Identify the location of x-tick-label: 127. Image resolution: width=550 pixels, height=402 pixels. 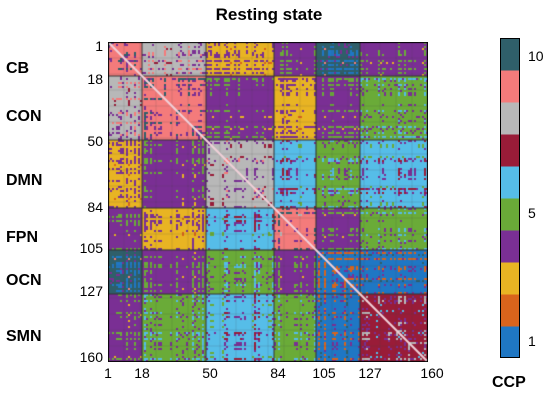
(370, 373).